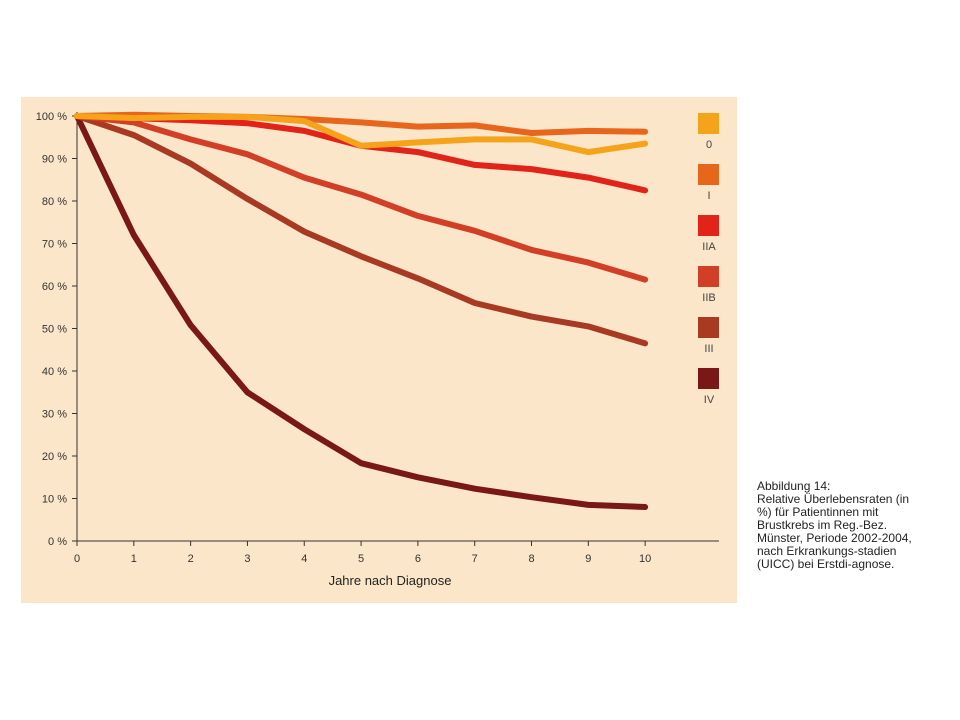 Image resolution: width=960 pixels, height=720 pixels. What do you see at coordinates (134, 559) in the screenshot?
I see `x-tick-label: 1` at bounding box center [134, 559].